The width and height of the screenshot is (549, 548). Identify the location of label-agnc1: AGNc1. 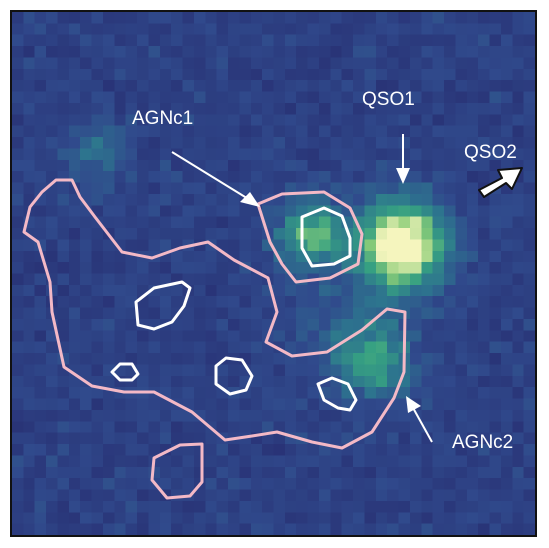
(162, 118).